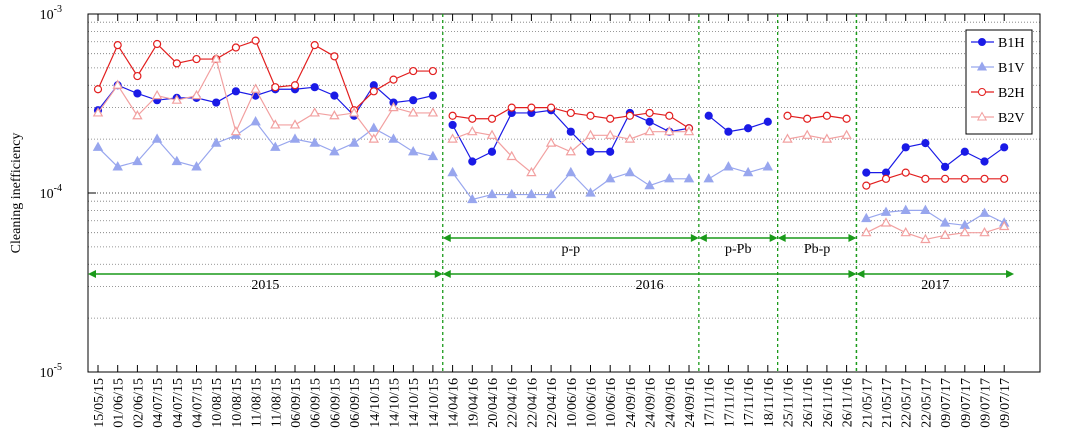 The image size is (1087, 437). I want to click on y-tick-exponent: -3, so click(58, 9).